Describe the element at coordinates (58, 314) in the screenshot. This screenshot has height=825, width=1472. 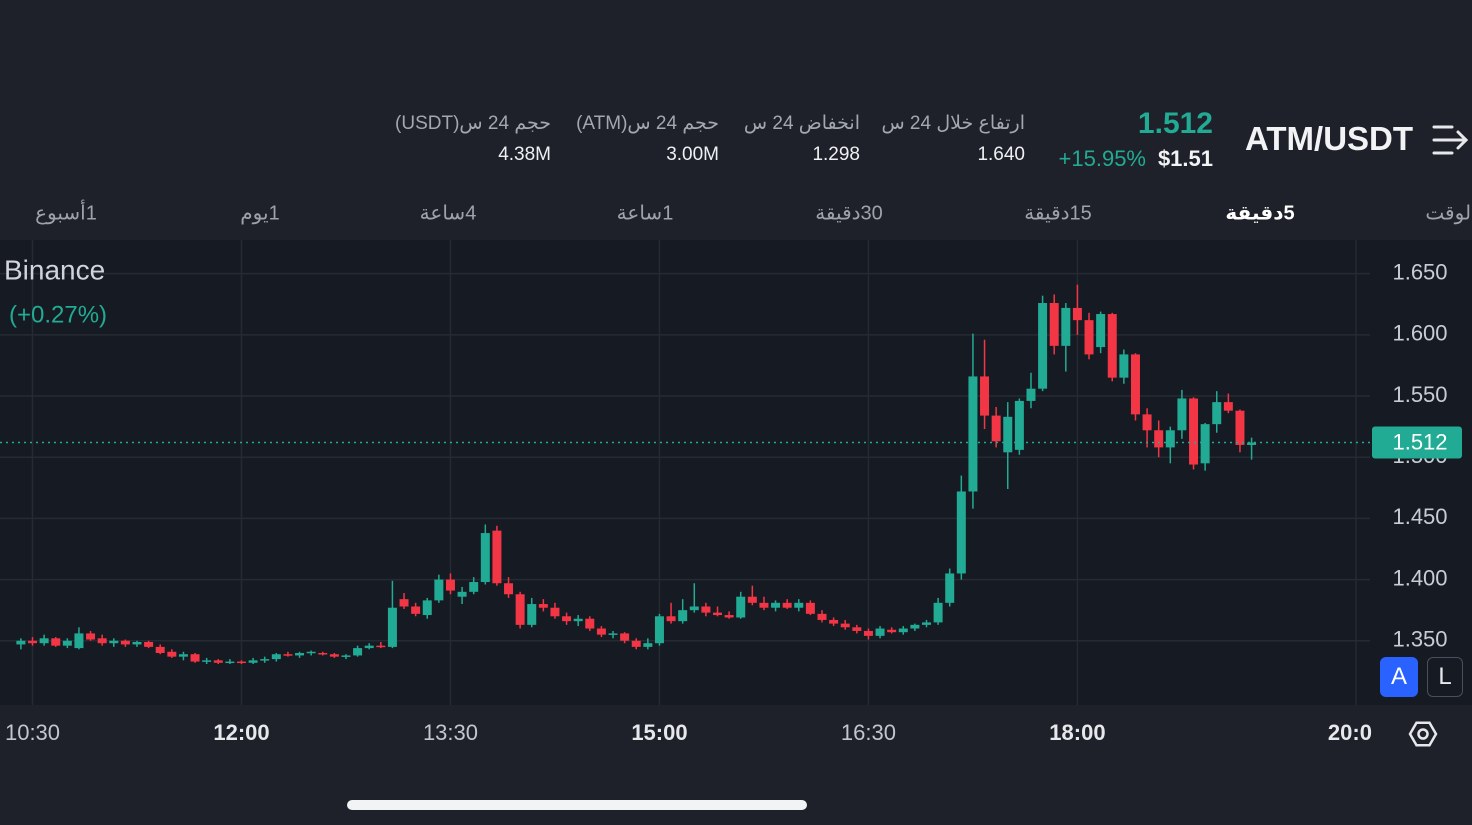
I see `change-label: (+0.27%)` at that location.